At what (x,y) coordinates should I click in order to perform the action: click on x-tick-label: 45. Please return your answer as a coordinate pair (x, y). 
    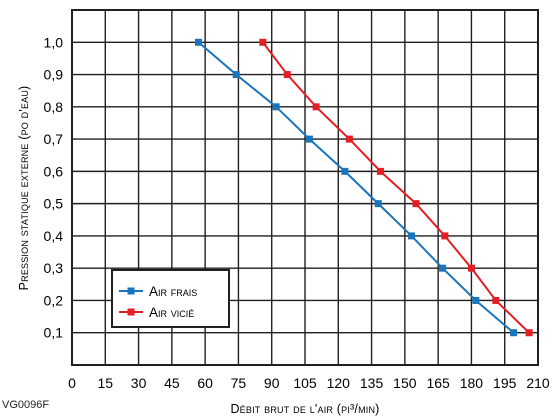
    Looking at the image, I should click on (172, 383).